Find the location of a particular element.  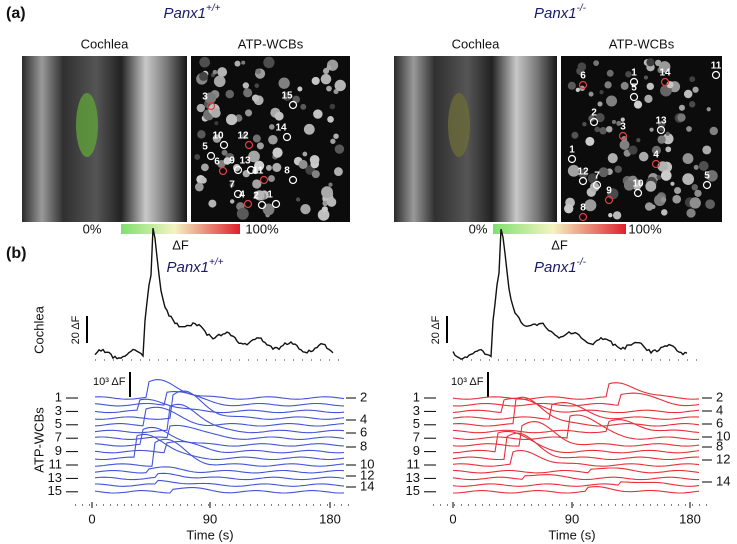

cell-label: 1 is located at coordinates (572, 150).